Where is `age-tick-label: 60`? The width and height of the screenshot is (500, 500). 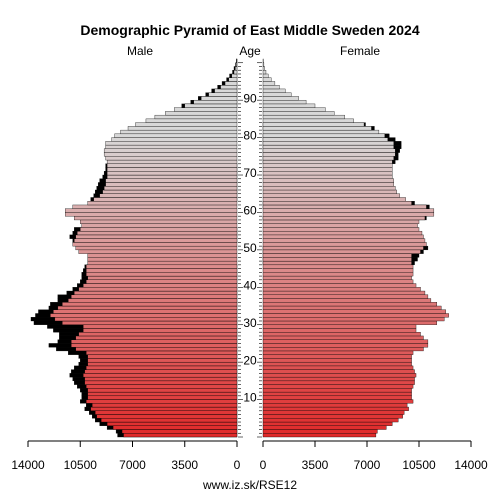 age-tick-label: 60 is located at coordinates (250, 211).